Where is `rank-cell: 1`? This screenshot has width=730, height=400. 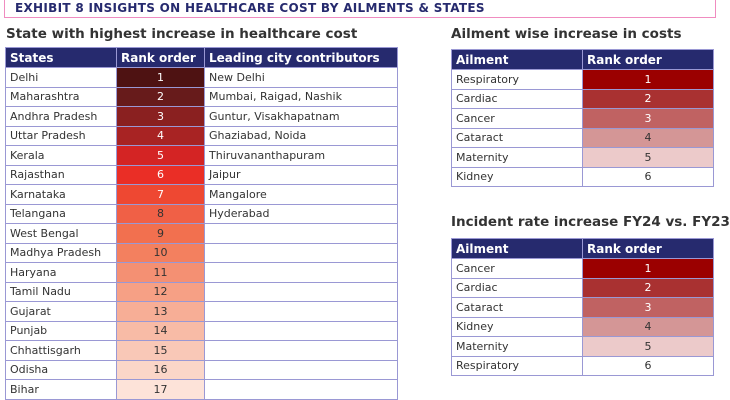 rank-cell: 1 is located at coordinates (648, 268).